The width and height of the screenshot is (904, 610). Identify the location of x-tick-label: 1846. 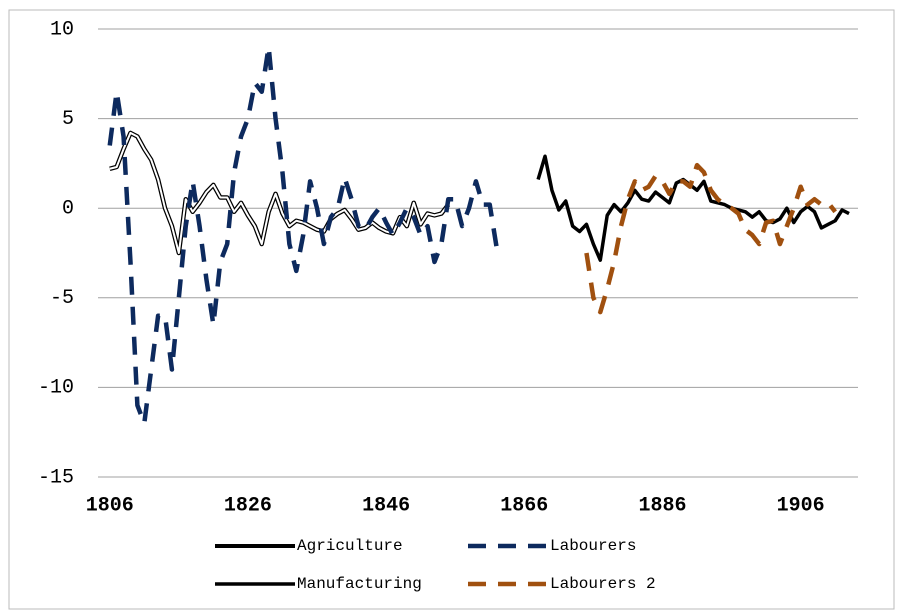
(386, 505).